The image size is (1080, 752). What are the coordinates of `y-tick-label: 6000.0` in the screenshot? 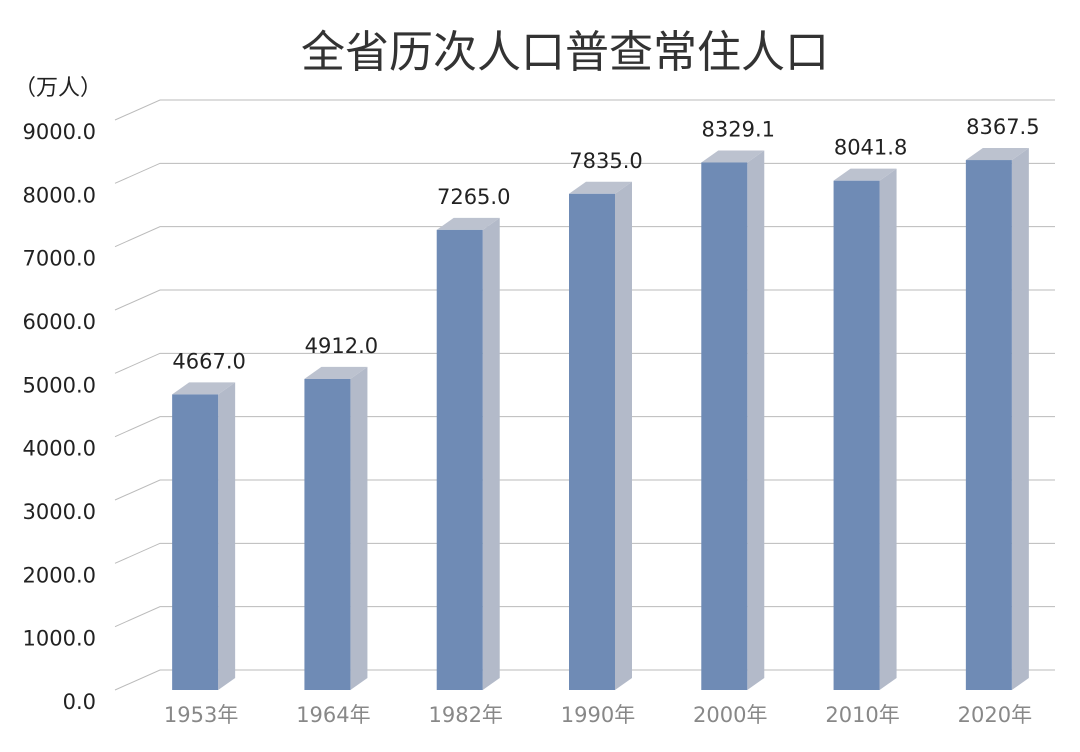 It's located at (59, 322).